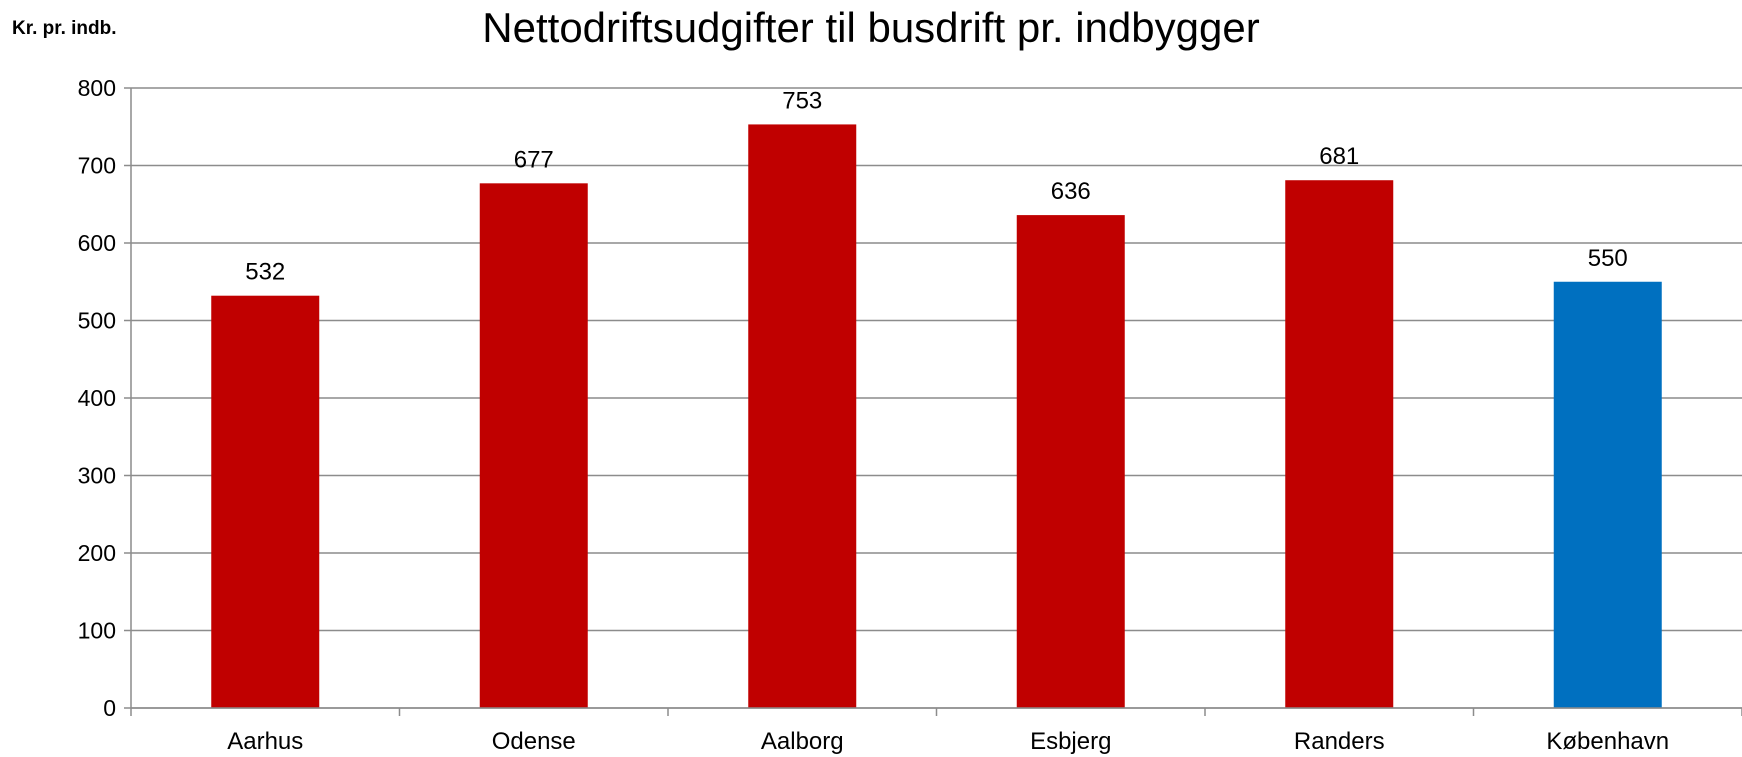 The image size is (1742, 757). What do you see at coordinates (97, 243) in the screenshot?
I see `y-tick-label: 600` at bounding box center [97, 243].